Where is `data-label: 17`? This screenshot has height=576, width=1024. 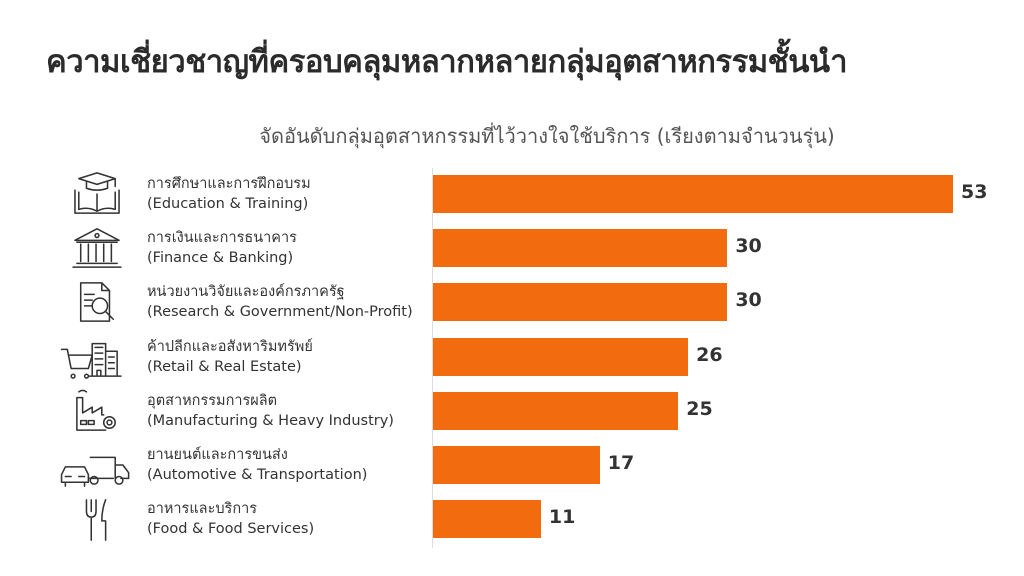 data-label: 17 is located at coordinates (621, 463).